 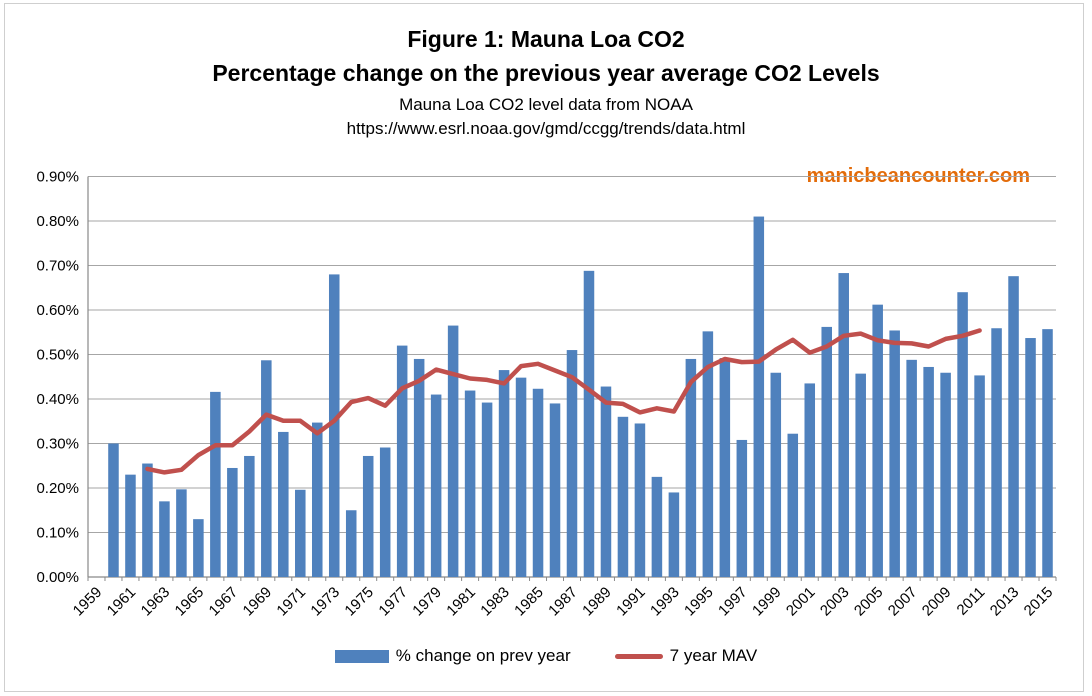 What do you see at coordinates (190, 602) in the screenshot?
I see `x-tick-label: 1965` at bounding box center [190, 602].